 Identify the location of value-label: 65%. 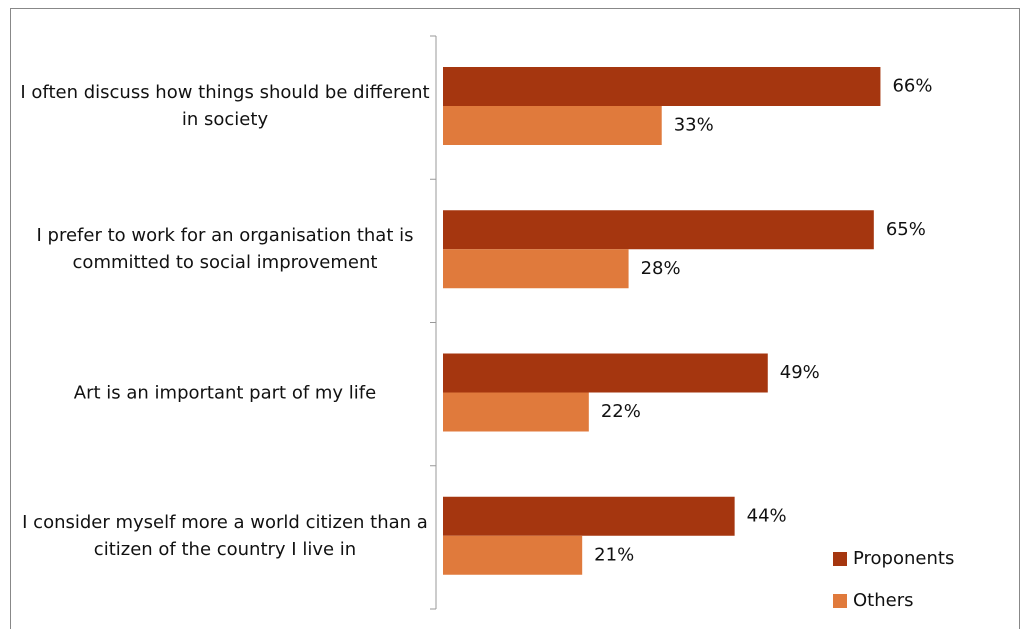
(906, 229).